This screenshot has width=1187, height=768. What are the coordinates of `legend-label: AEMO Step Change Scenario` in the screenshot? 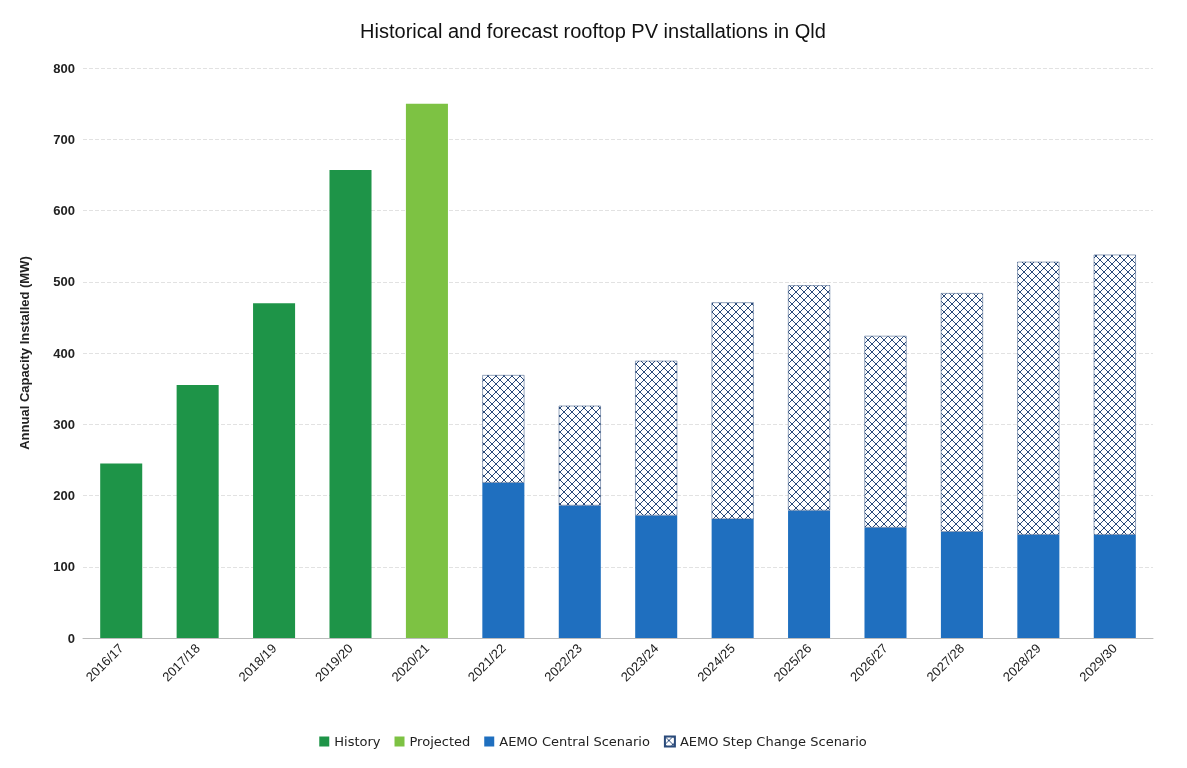 It's located at (773, 741).